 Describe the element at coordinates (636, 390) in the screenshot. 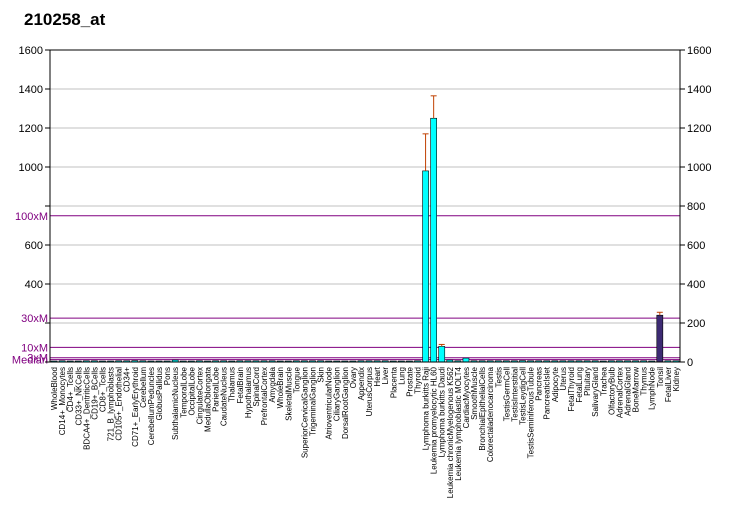

I see `category-label: BoneMarrow` at that location.